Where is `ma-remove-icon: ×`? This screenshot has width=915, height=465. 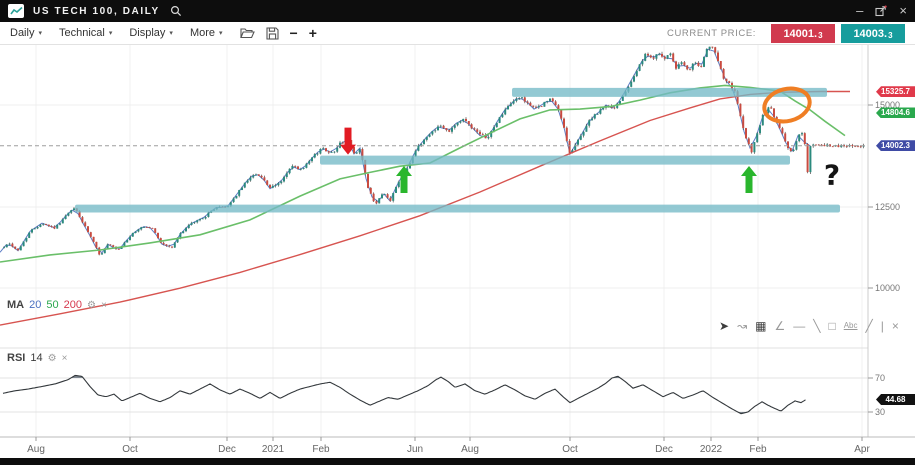 ma-remove-icon: × is located at coordinates (103, 305).